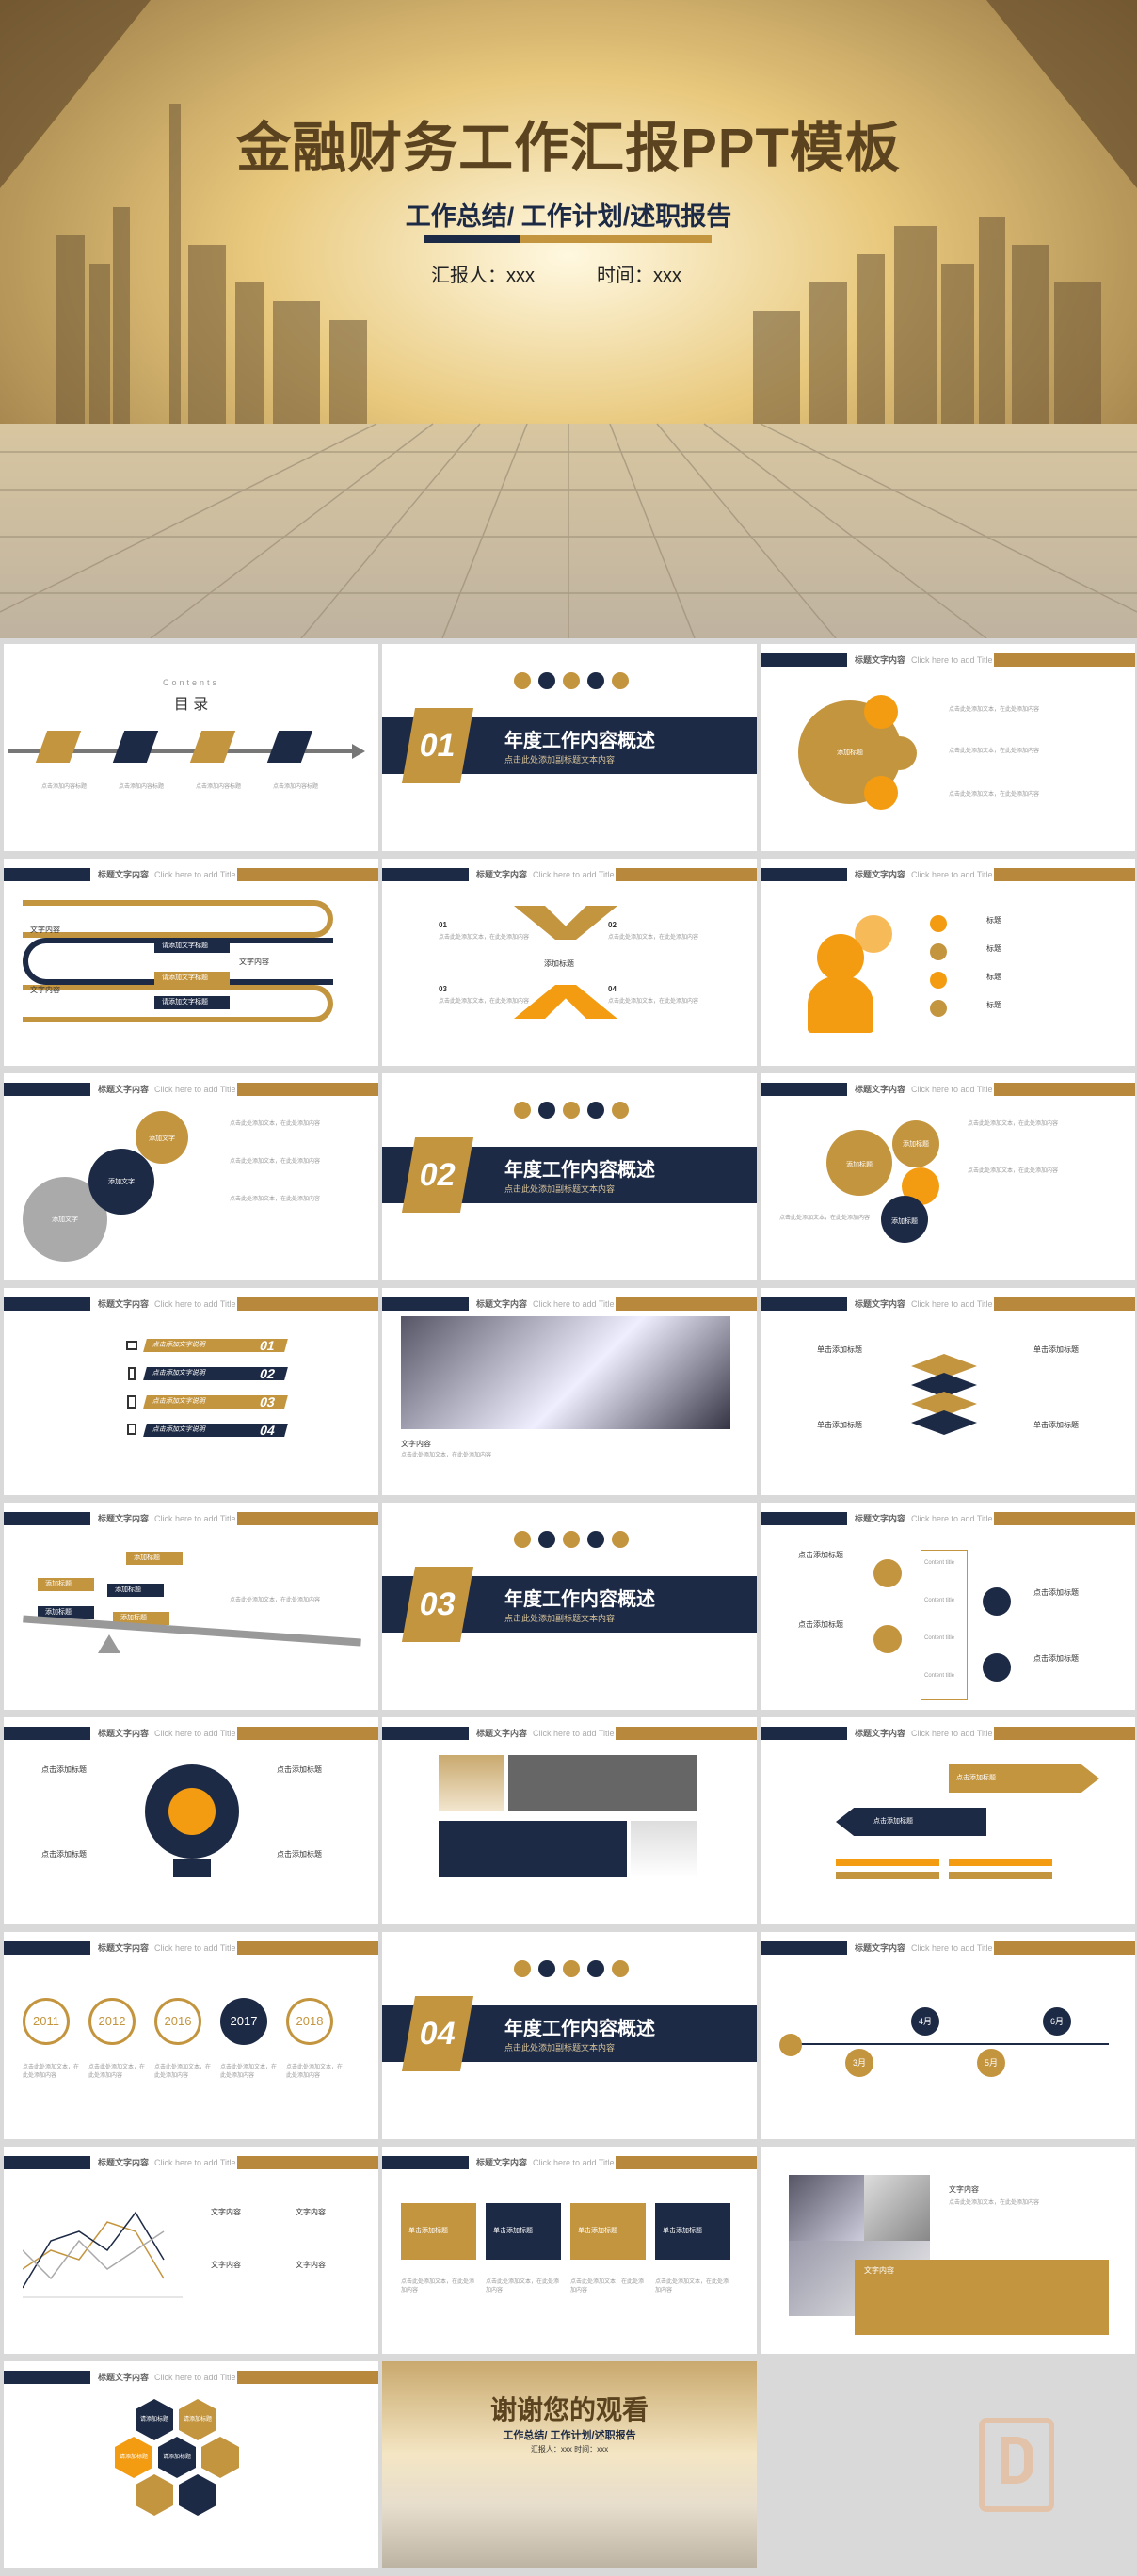  Describe the element at coordinates (192, 946) in the screenshot. I see `flow-bar-1: 请添加文字标题` at that location.